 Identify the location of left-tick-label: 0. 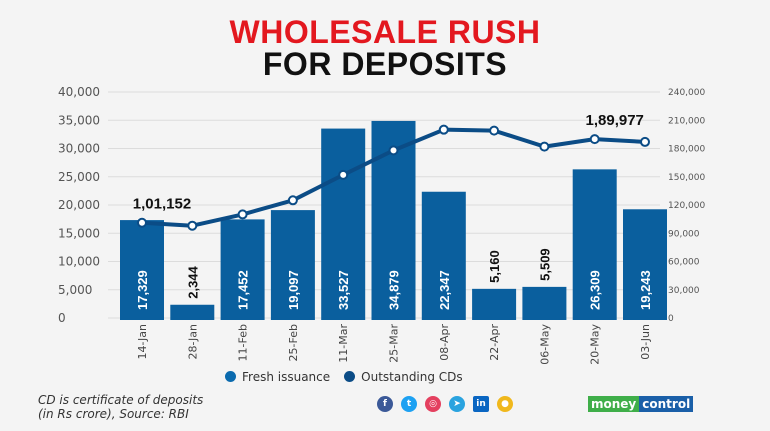
(62, 318).